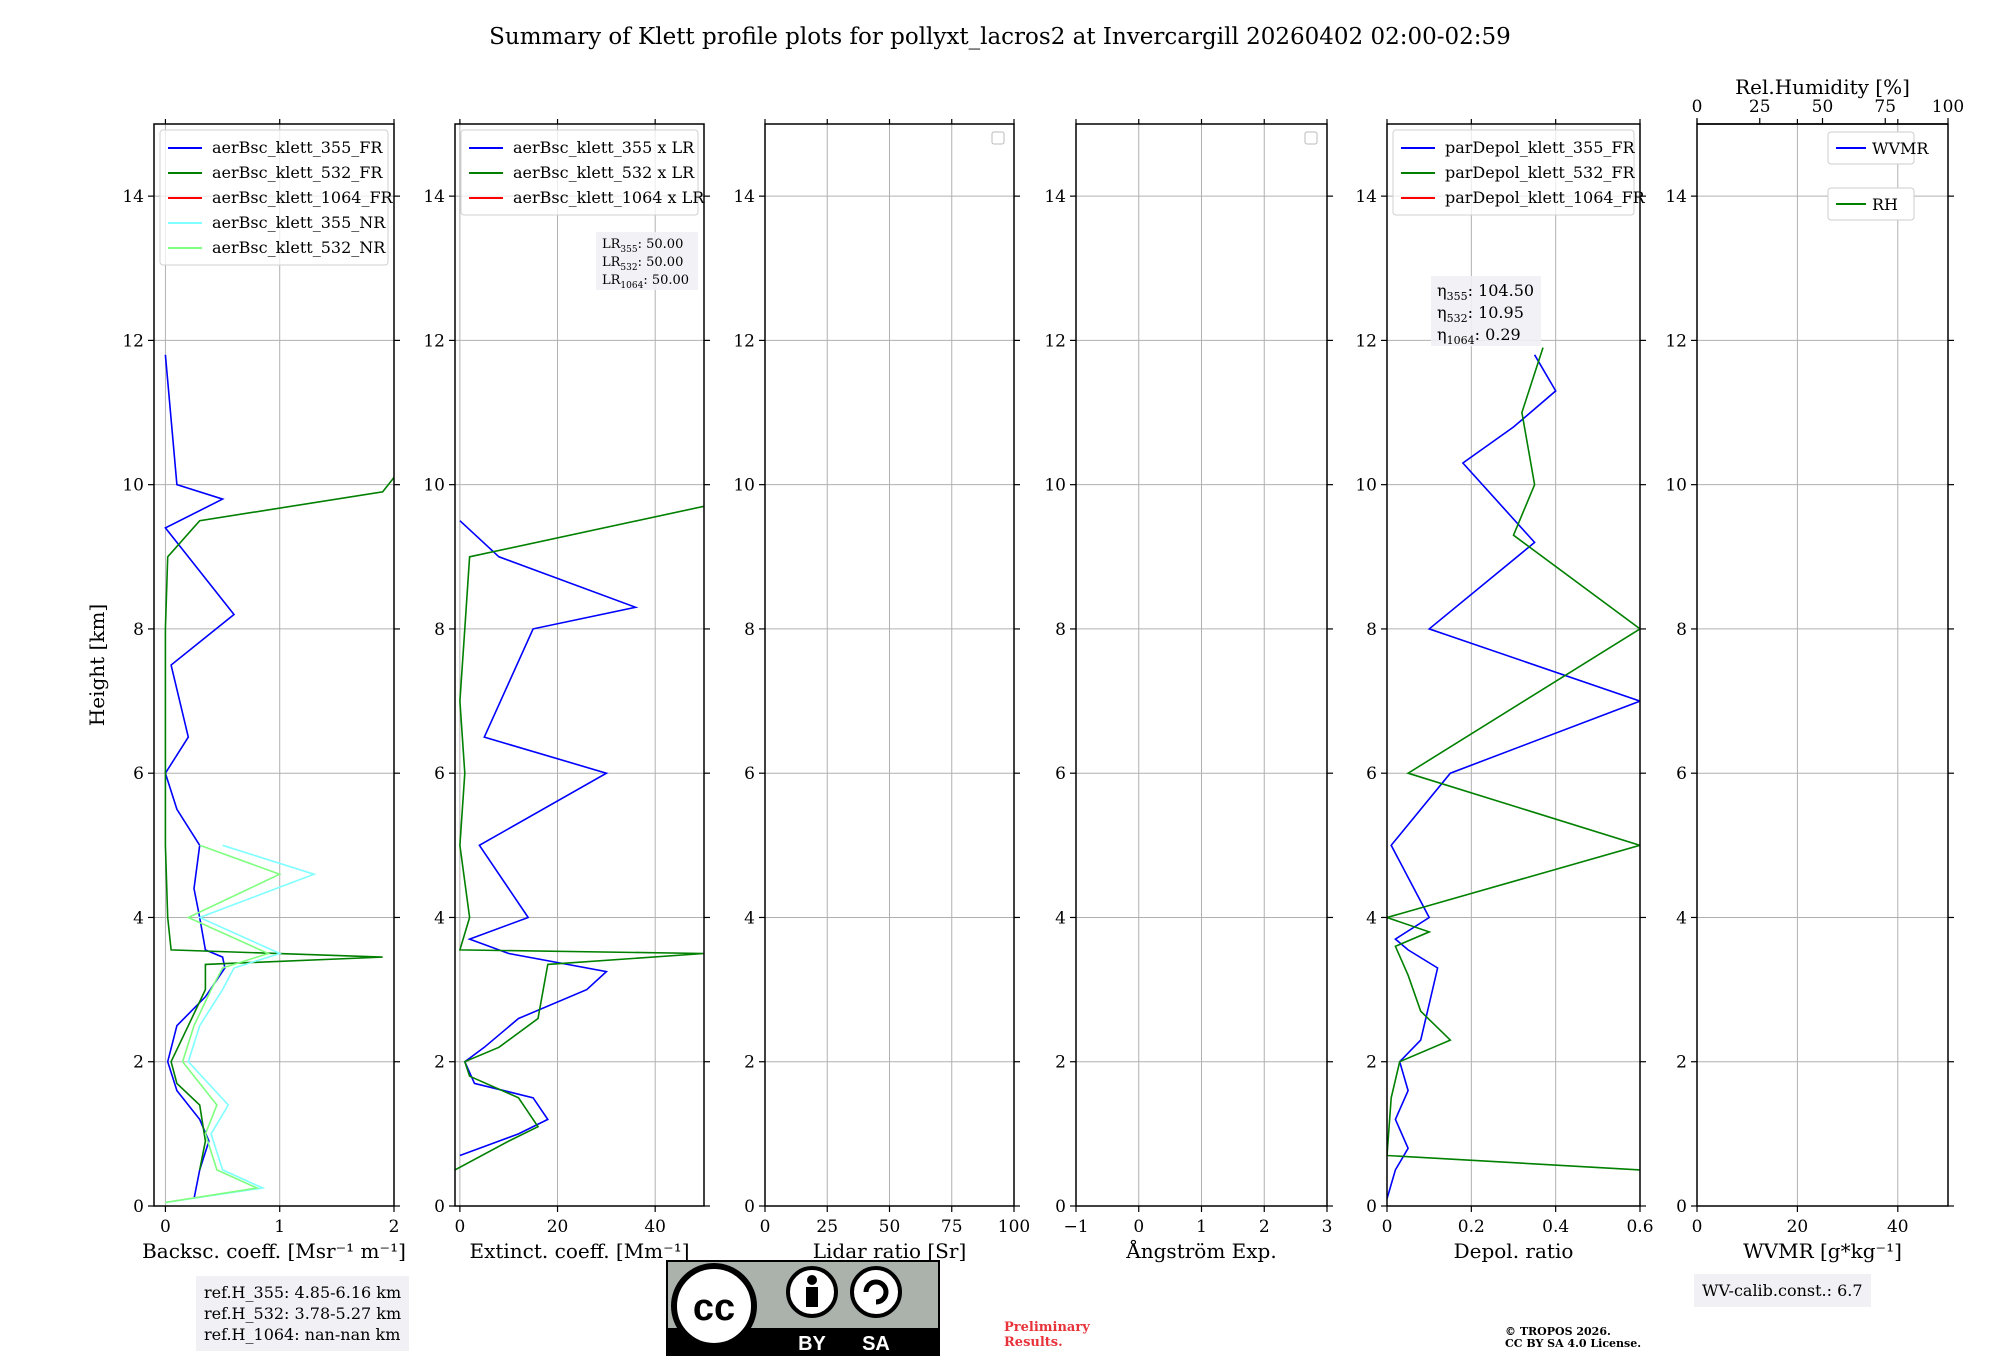 This screenshot has width=2000, height=1360. What do you see at coordinates (812, 1344) in the screenshot?
I see `by-label: BY` at bounding box center [812, 1344].